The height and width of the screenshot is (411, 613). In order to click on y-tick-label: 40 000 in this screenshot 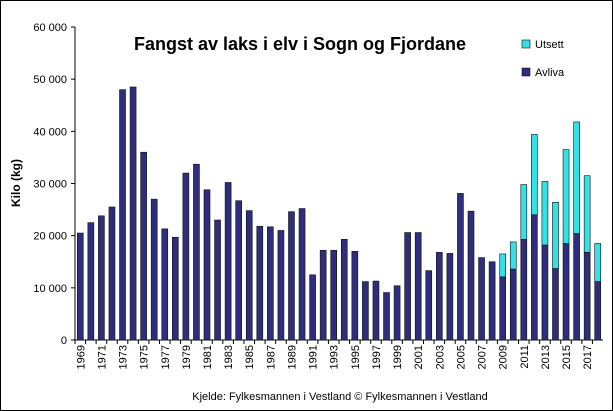, I will do `click(50, 132)`.